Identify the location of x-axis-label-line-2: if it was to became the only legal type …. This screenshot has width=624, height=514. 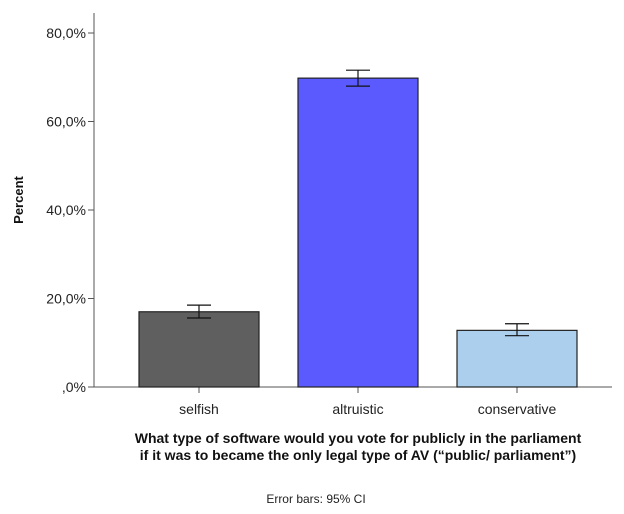
(358, 455).